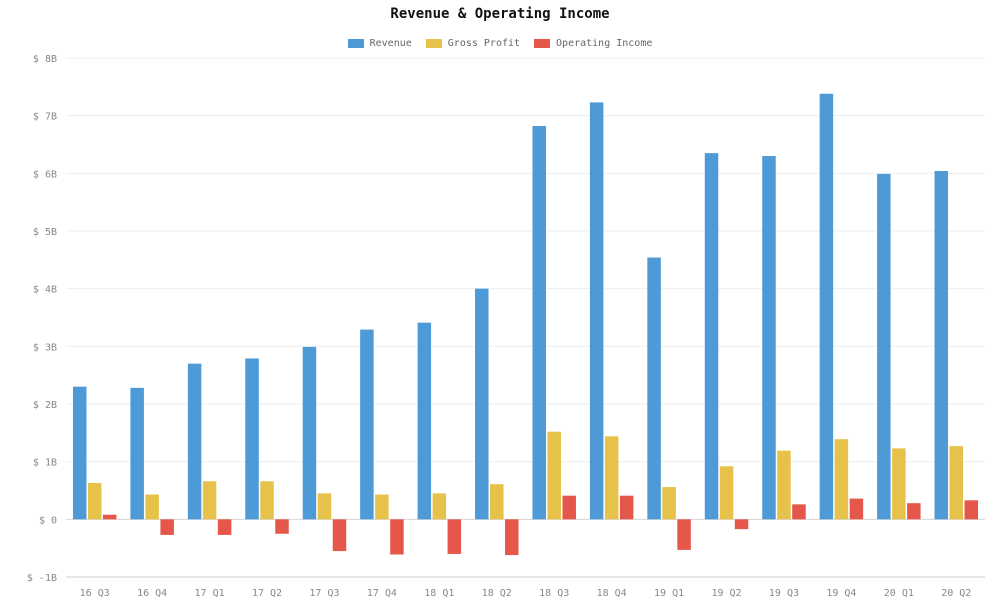 The width and height of the screenshot is (1000, 608). Describe the element at coordinates (45, 59) in the screenshot. I see `y-tick-label: $ 8B` at that location.